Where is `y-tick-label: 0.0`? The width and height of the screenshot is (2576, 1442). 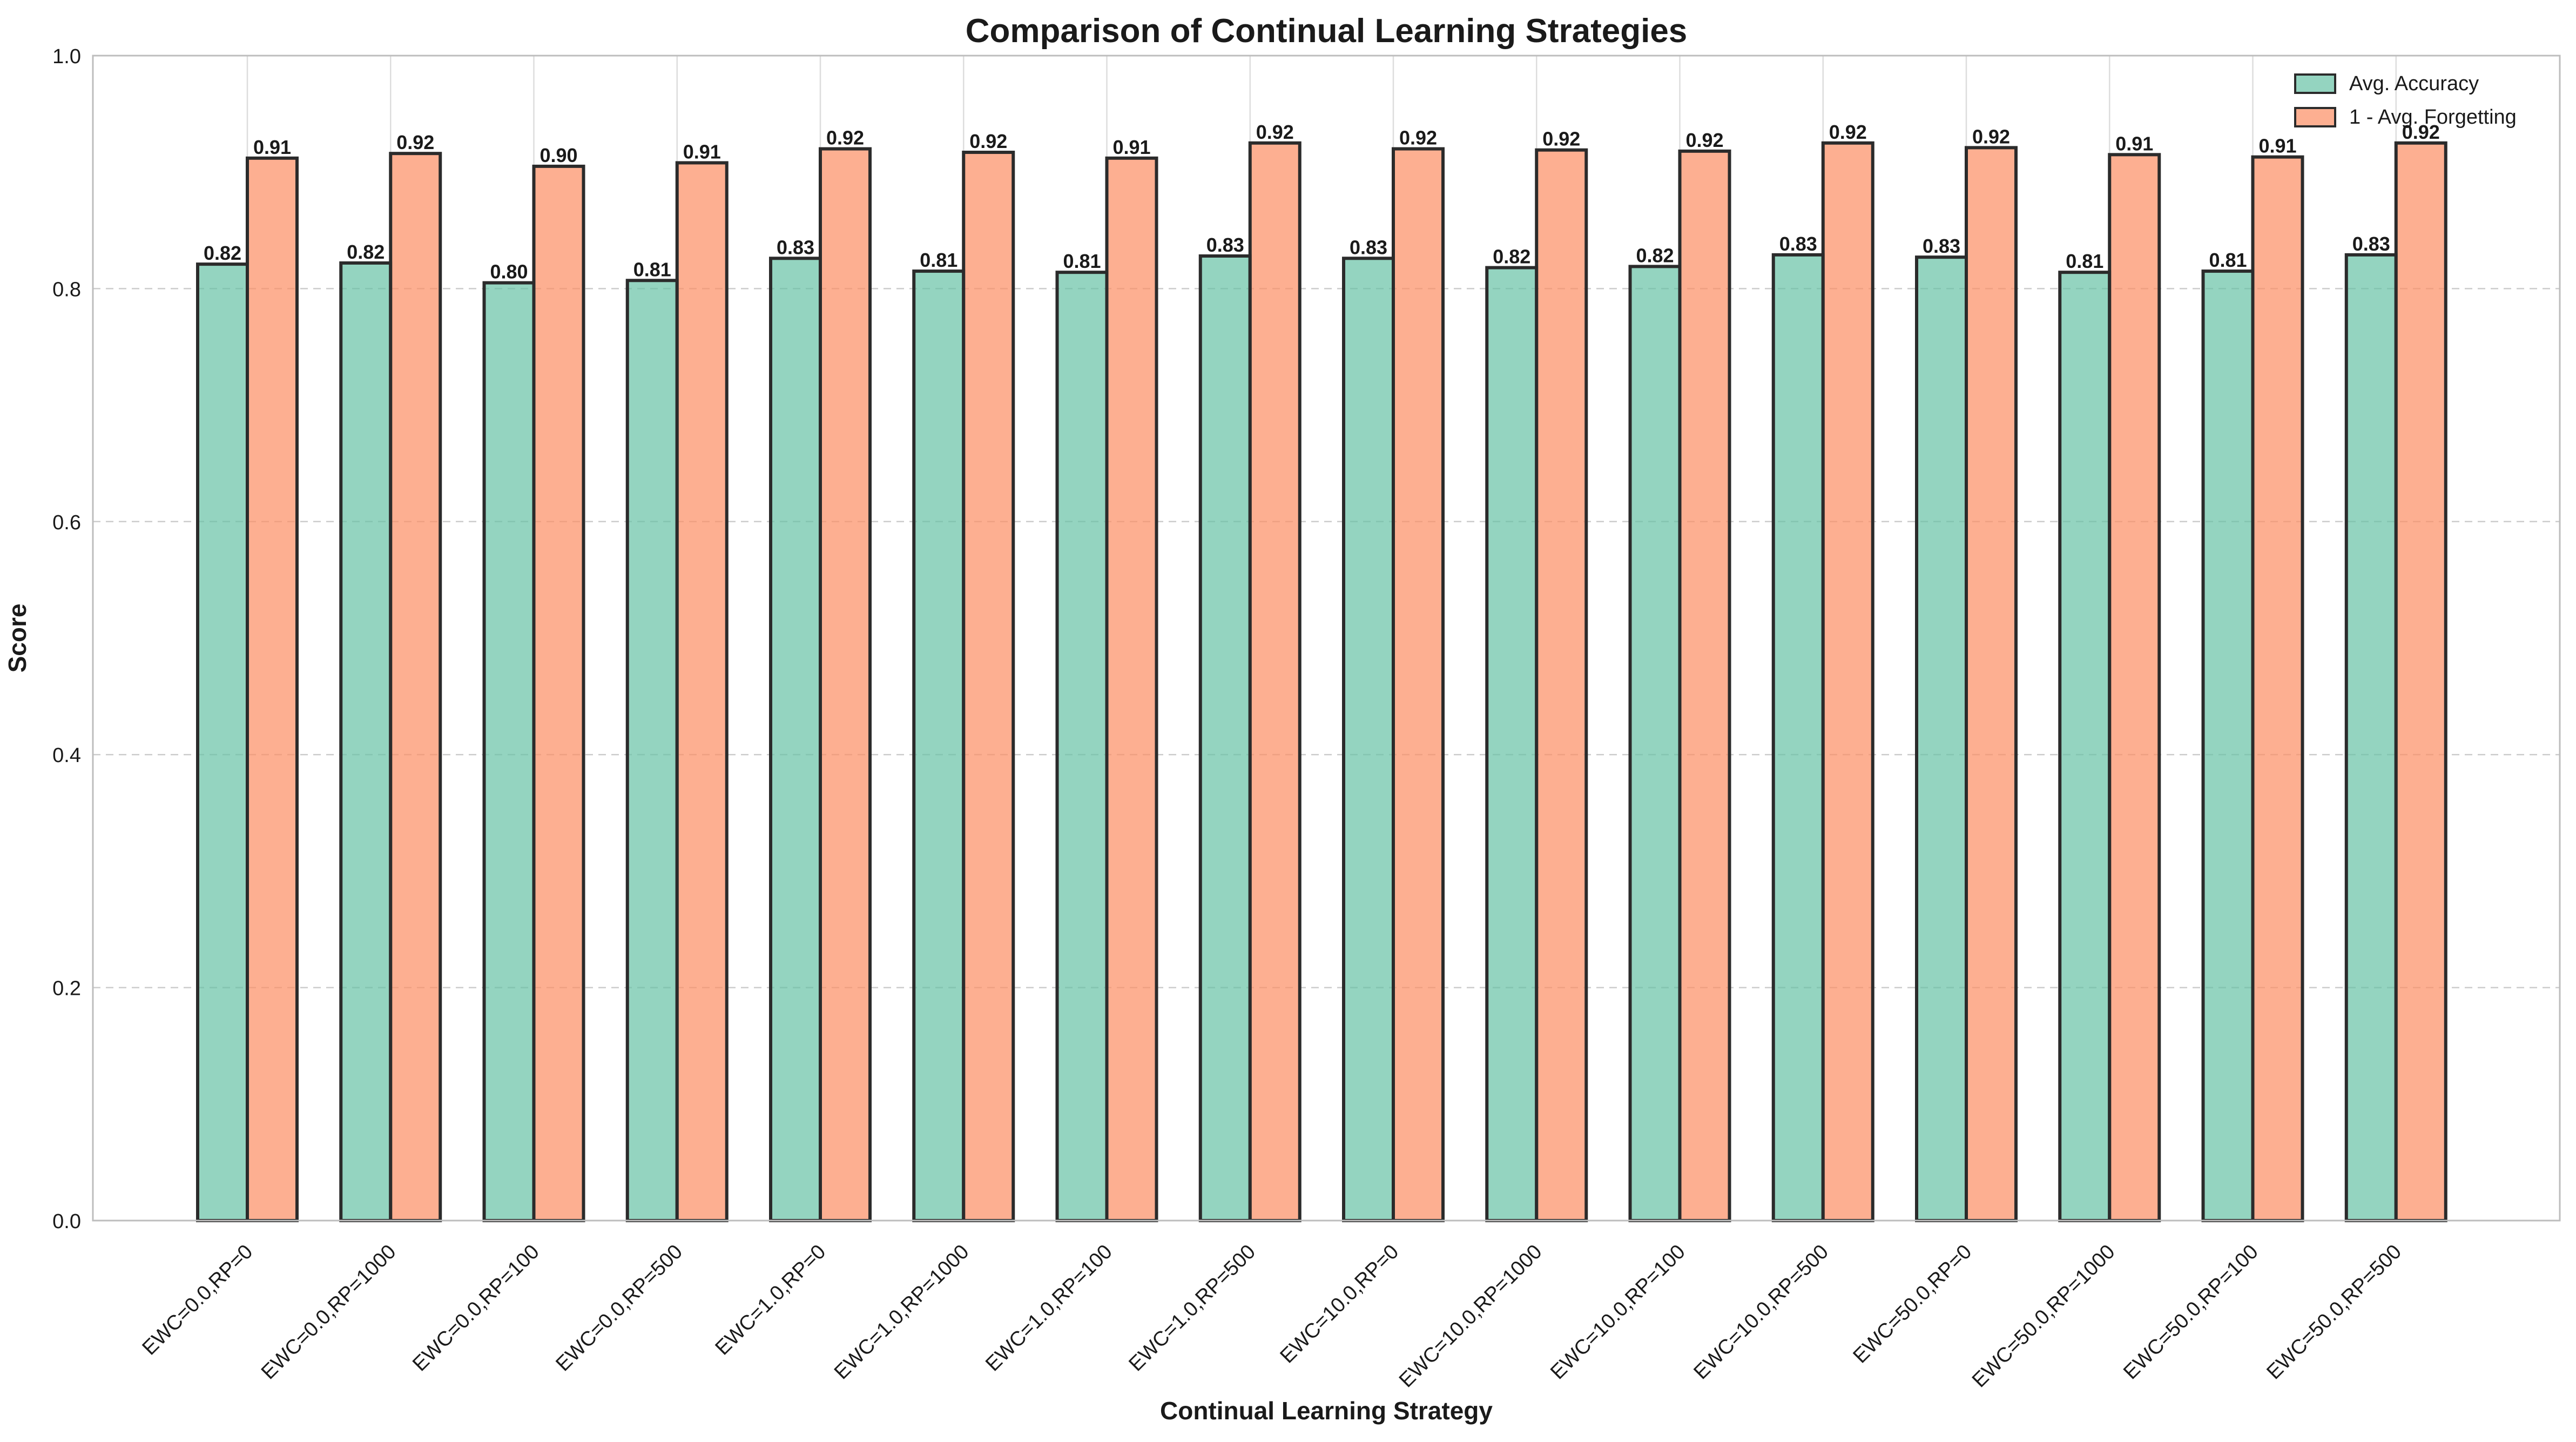
y-tick-label: 0.0 is located at coordinates (66, 1222).